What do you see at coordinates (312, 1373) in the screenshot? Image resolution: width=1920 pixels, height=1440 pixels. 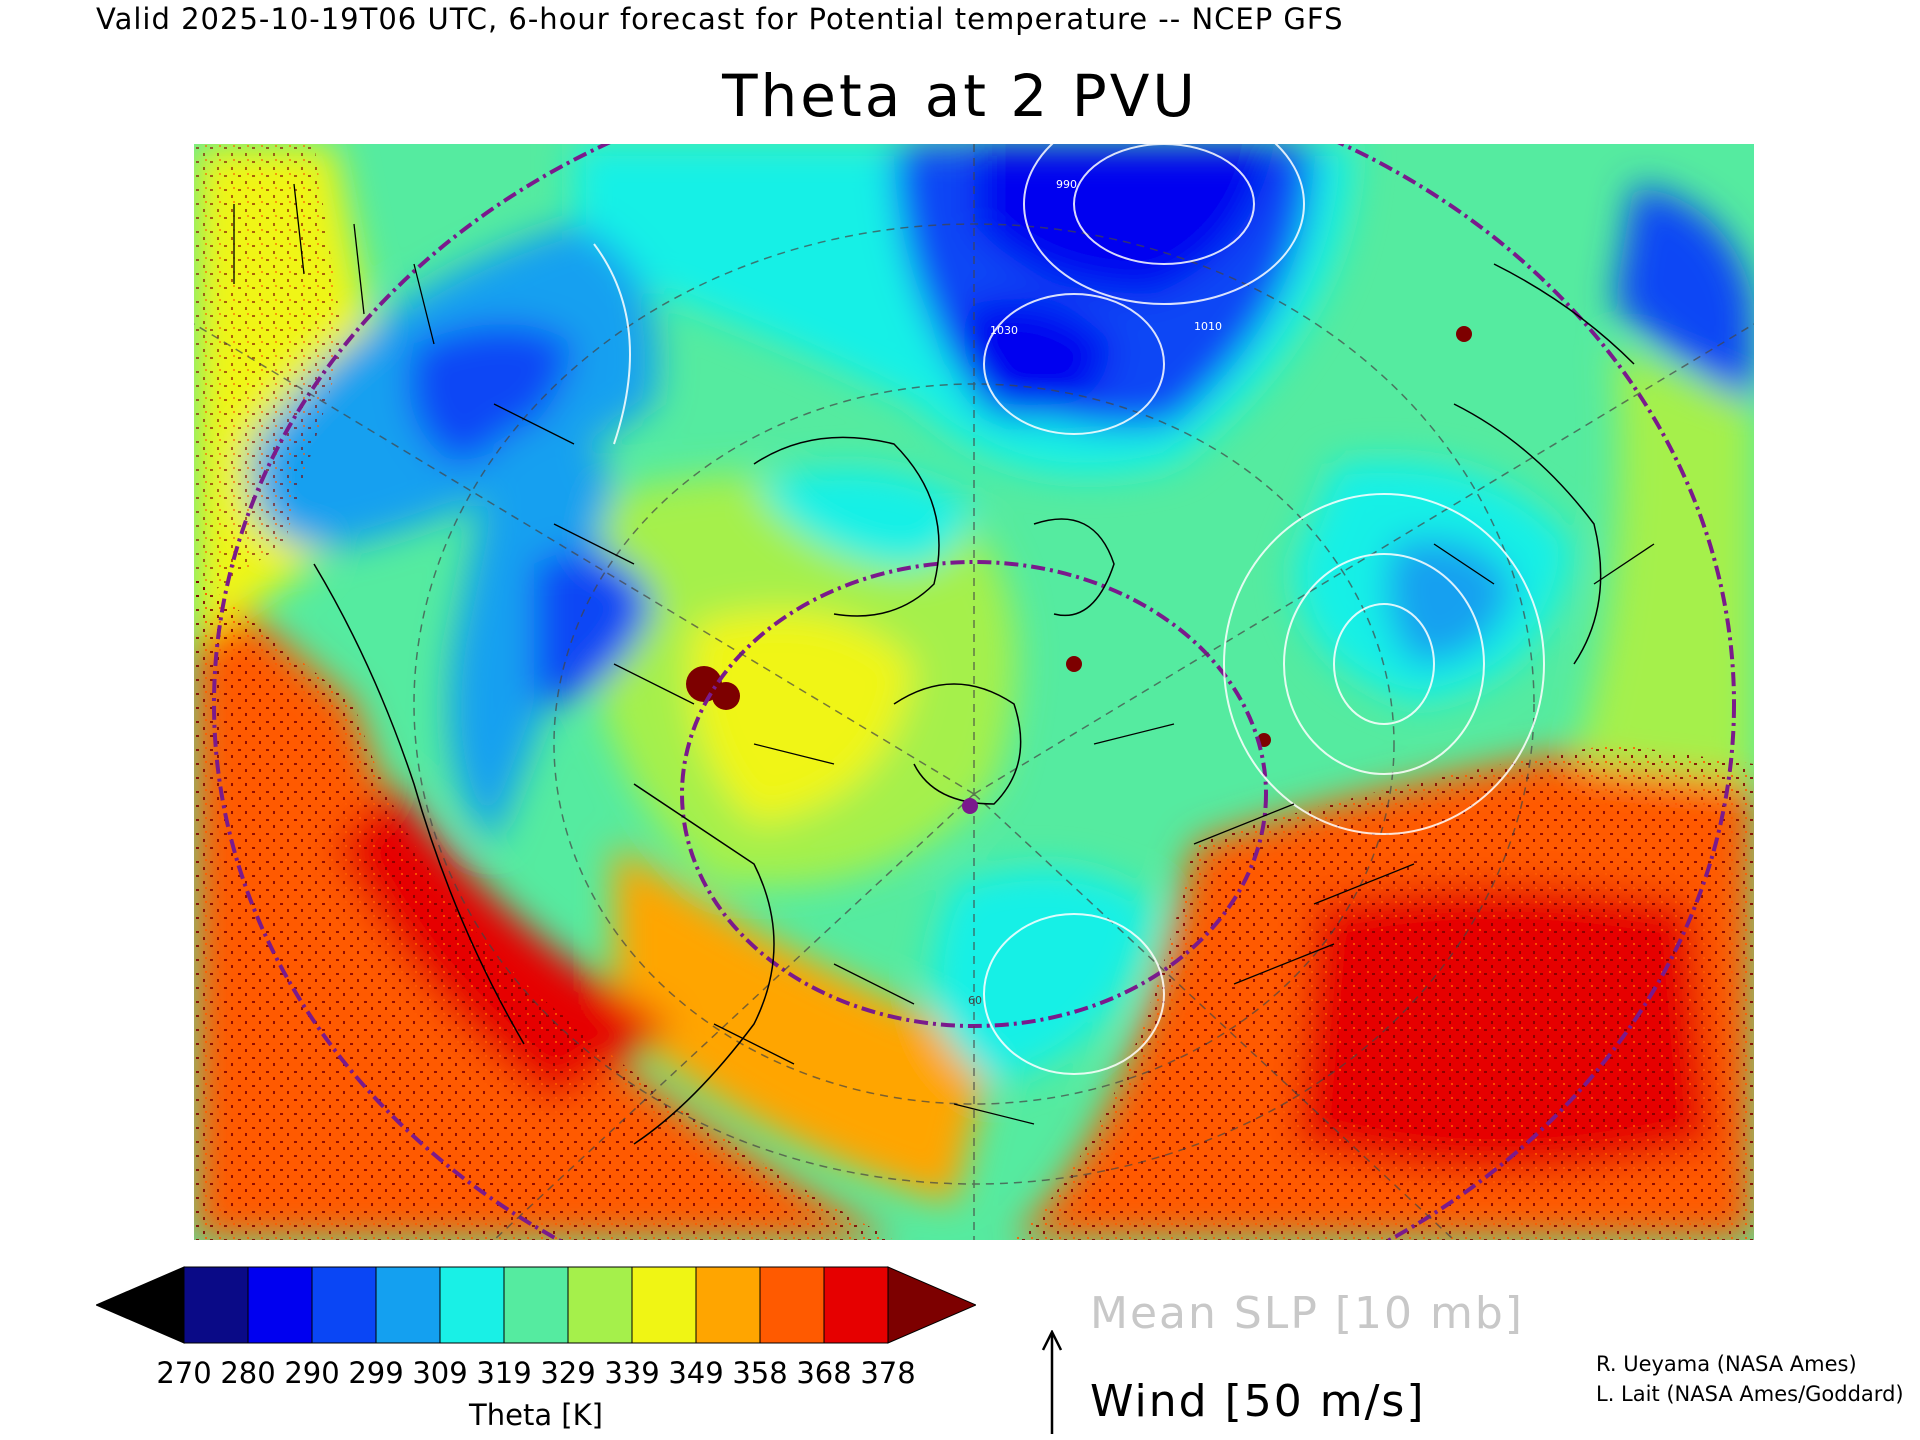 I see `colorbar-tick-label: 290` at bounding box center [312, 1373].